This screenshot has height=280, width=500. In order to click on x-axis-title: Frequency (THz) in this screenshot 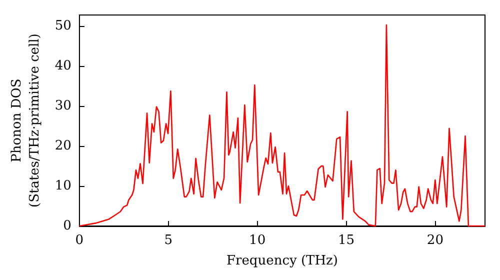, I will do `click(282, 260)`.